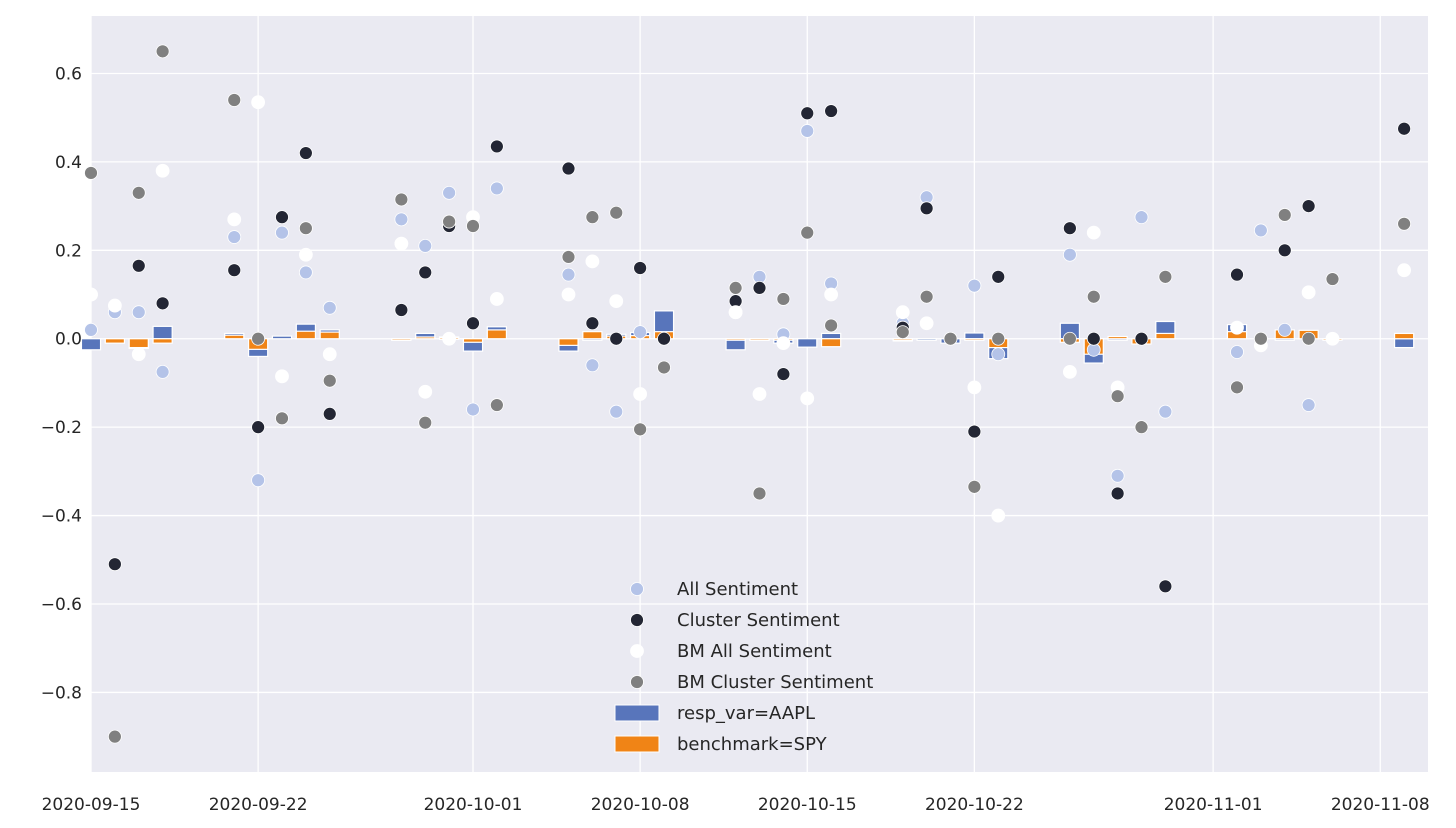 The height and width of the screenshot is (828, 1456). Describe the element at coordinates (1213, 805) in the screenshot. I see `x-tick-label: 2020-11-01` at that location.